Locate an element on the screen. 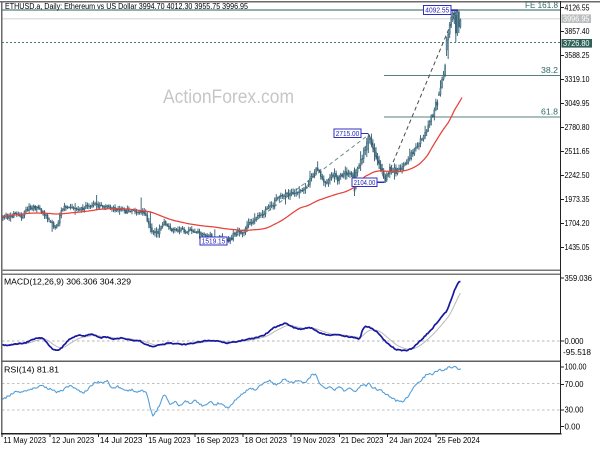 Image resolution: width=600 pixels, height=450 pixels. svg-text: 2780.80 is located at coordinates (577, 127).